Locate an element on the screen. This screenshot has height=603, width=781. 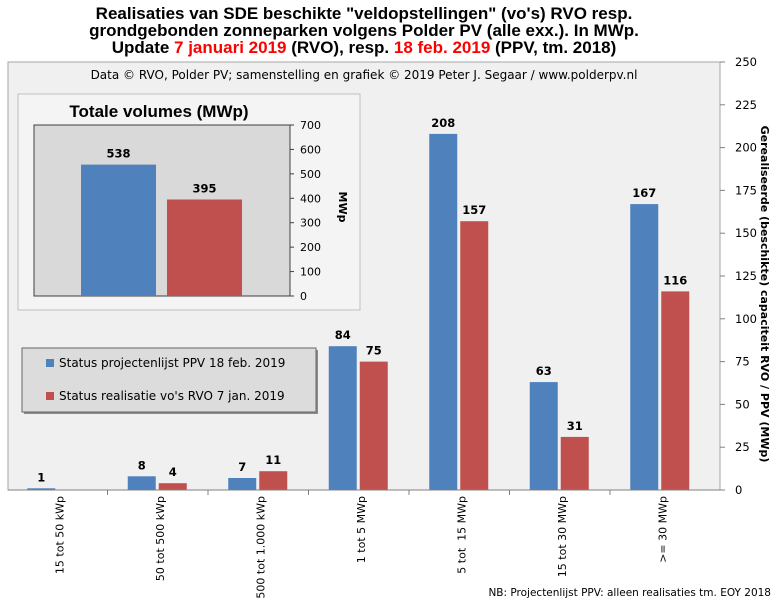
inset-plot-area is located at coordinates (162, 210).